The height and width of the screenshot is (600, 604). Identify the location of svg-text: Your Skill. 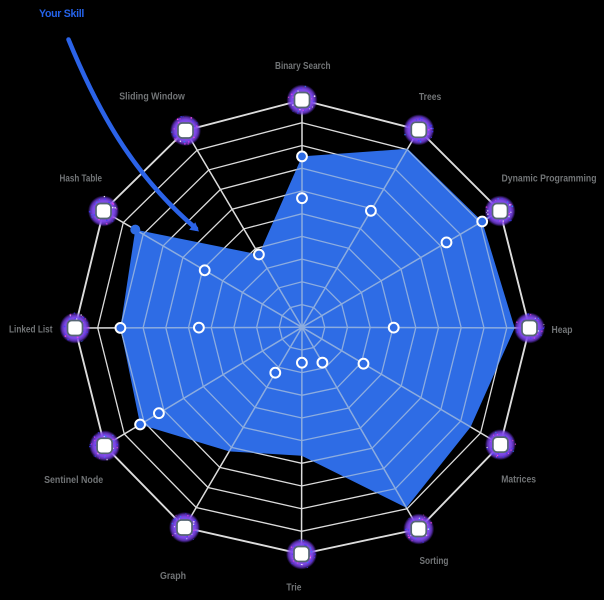
(61, 14).